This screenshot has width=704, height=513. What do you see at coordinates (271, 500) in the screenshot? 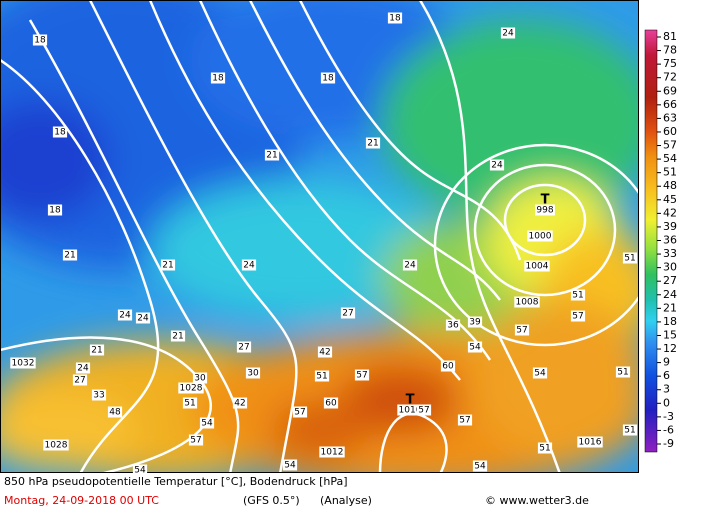
I see `footer-model: (GFS 0.5°)` at bounding box center [271, 500].